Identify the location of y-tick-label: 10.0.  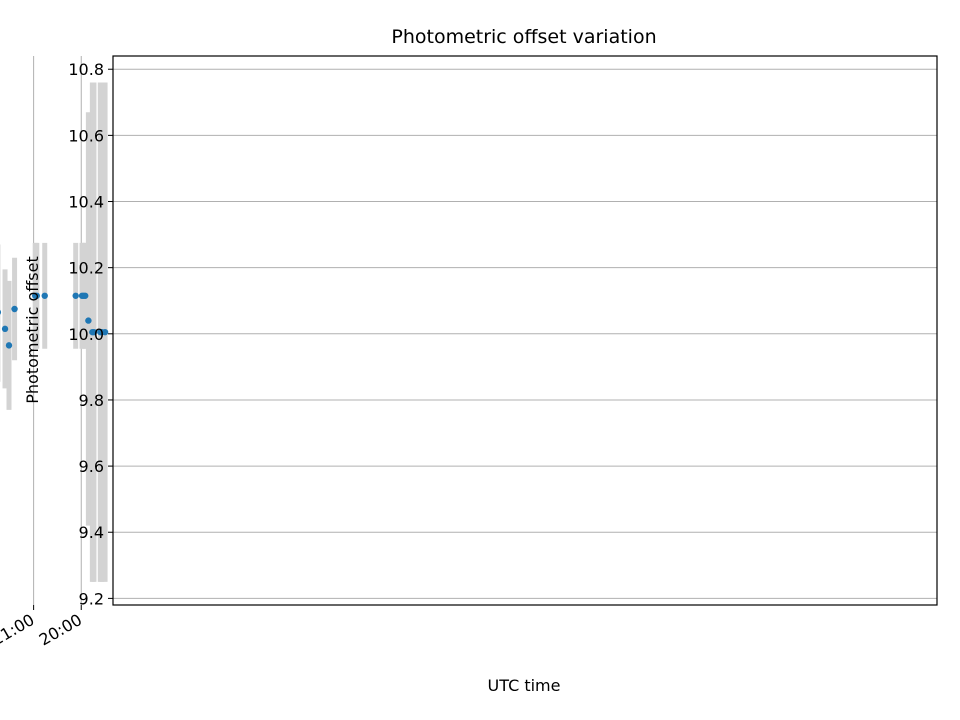
(86, 334).